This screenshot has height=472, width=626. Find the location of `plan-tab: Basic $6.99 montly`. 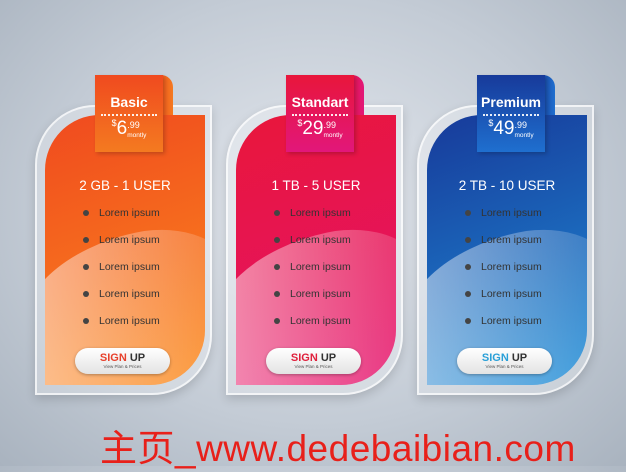

plan-tab: Basic $6.99 montly is located at coordinates (129, 113).